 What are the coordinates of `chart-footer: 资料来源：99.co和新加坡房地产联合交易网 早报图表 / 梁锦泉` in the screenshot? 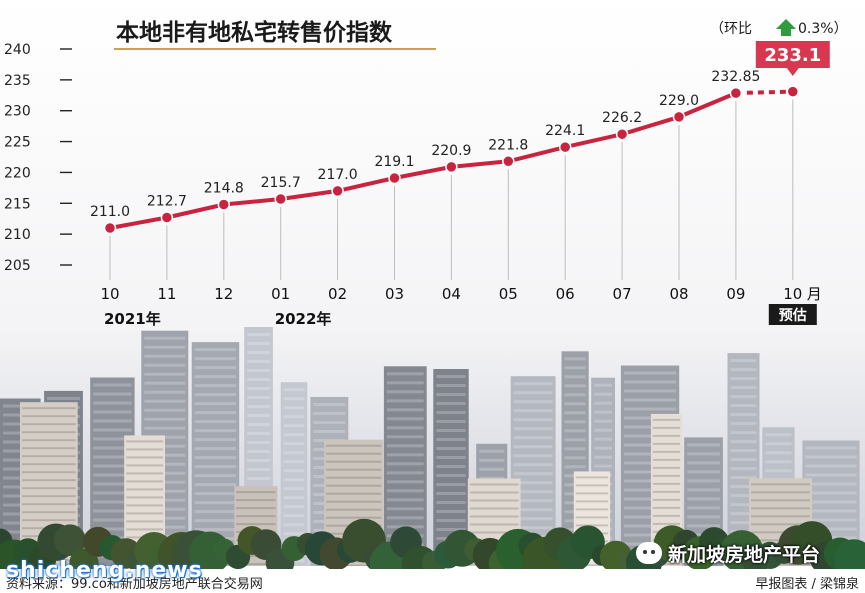 It's located at (432, 581).